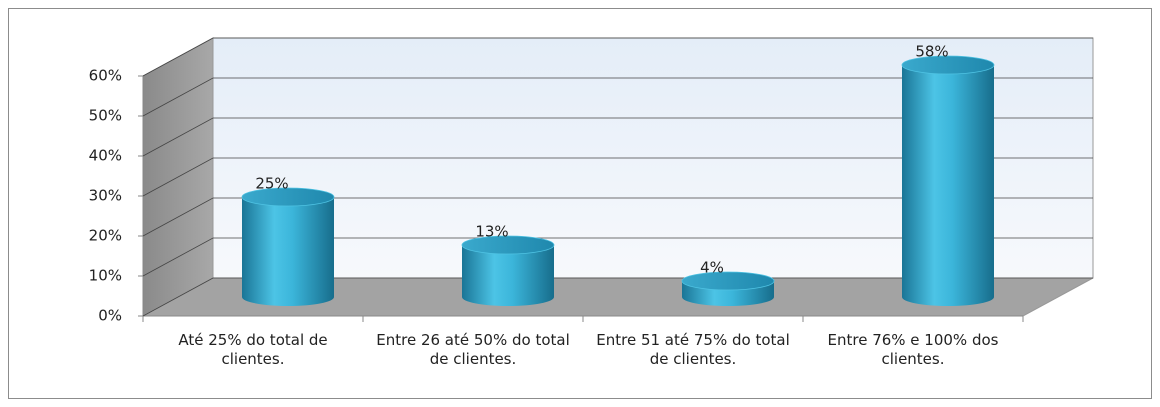 This screenshot has width=1160, height=407. Describe the element at coordinates (712, 268) in the screenshot. I see `data-label: 4%` at that location.